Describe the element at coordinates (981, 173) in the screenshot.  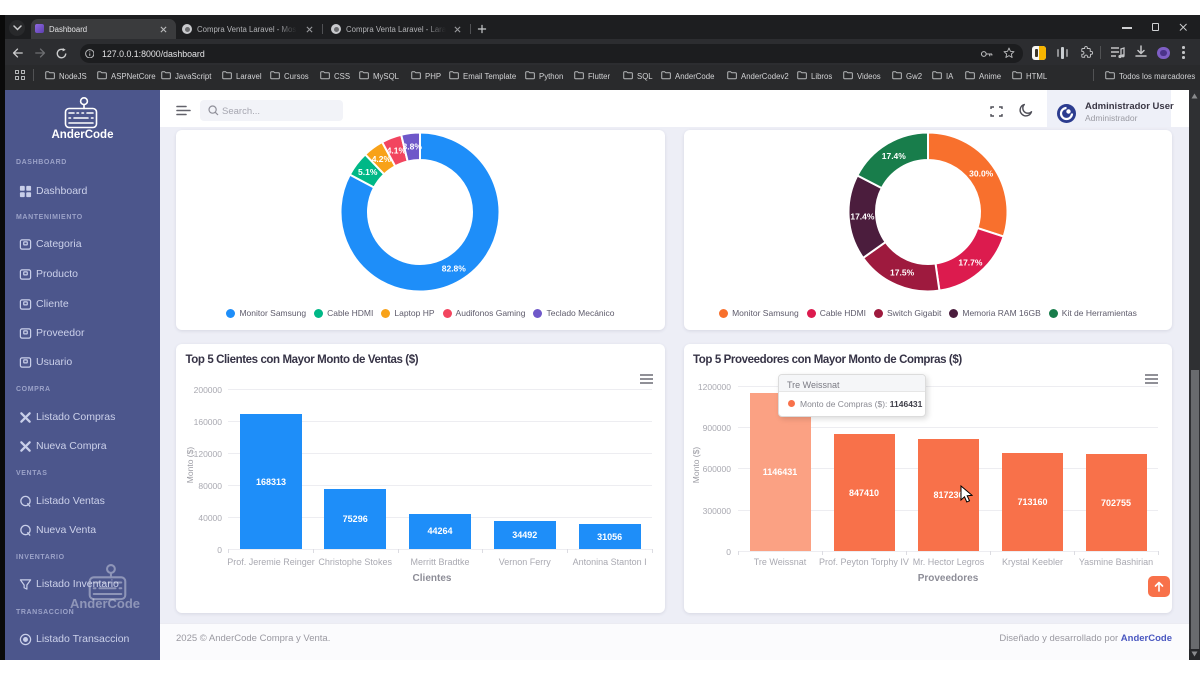
I see `svg-text: 30.0%` at that location.